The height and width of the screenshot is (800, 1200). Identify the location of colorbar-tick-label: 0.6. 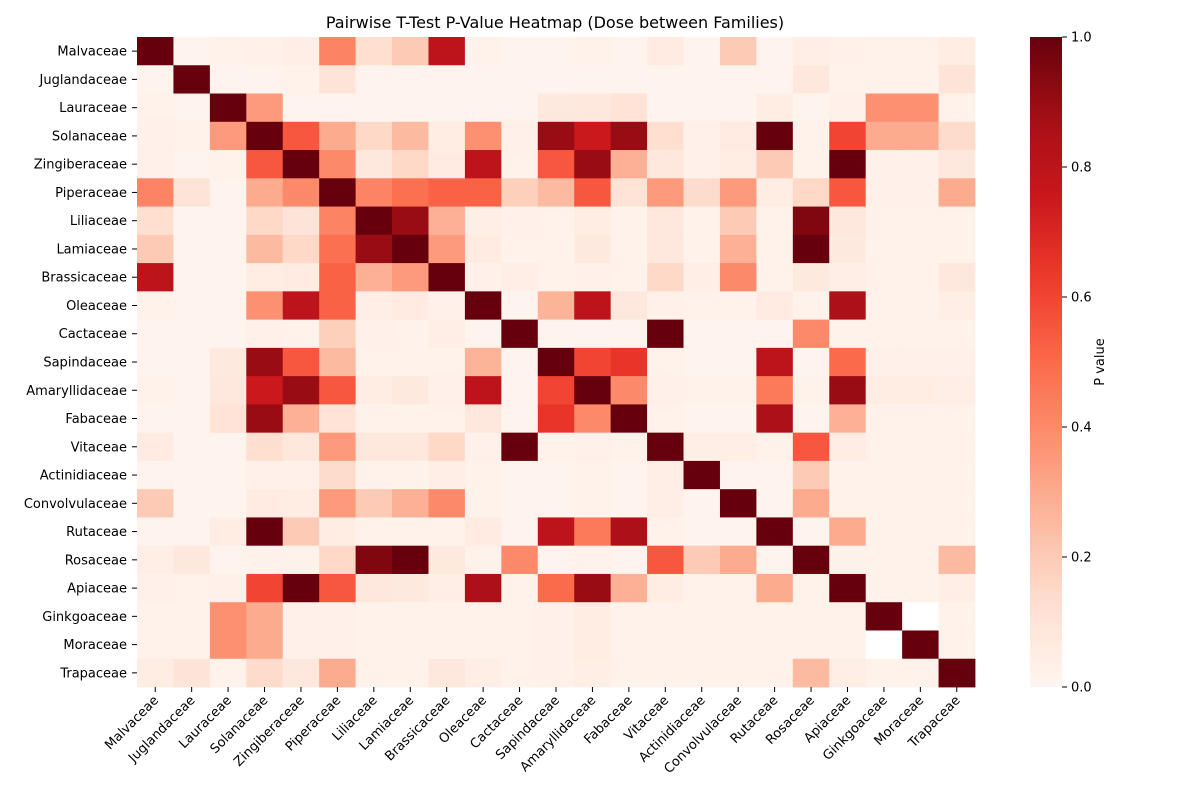
(1081, 298).